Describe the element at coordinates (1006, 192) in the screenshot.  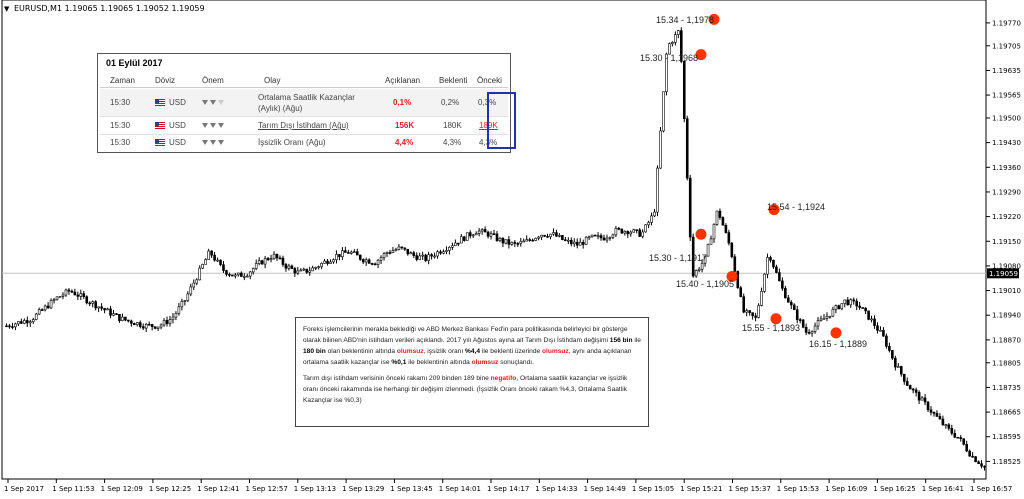
I see `y-tick-label: 1.19290` at that location.